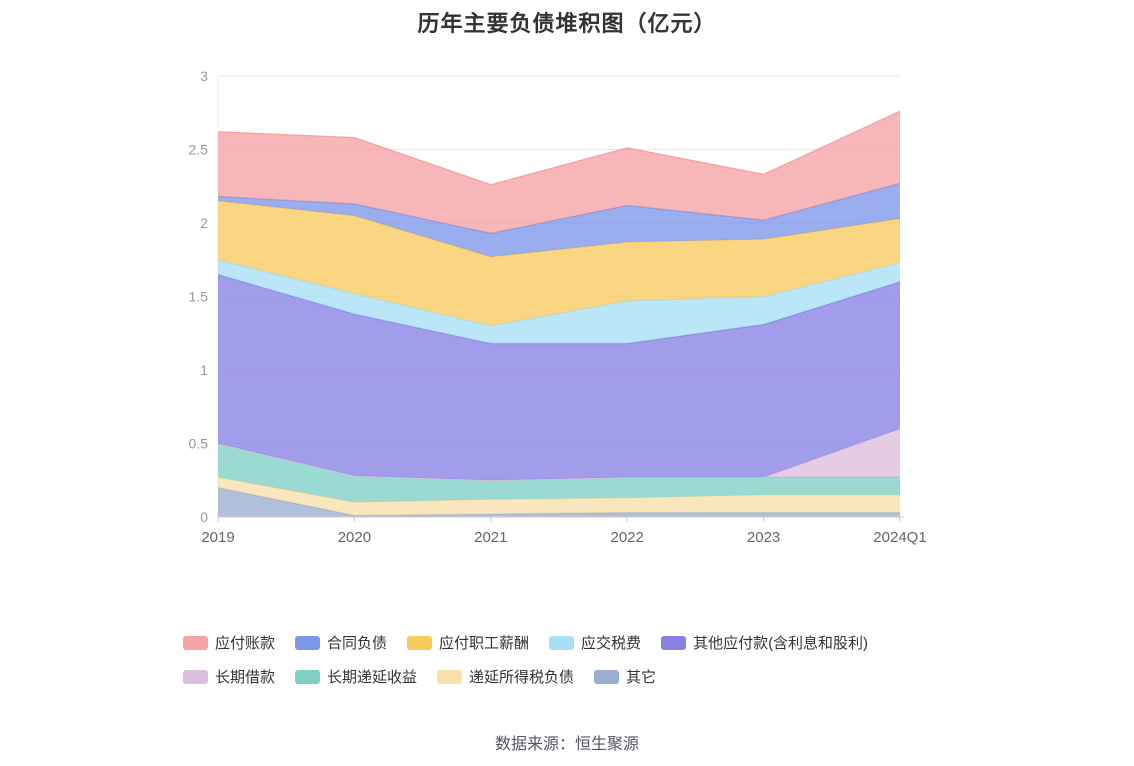 The width and height of the screenshot is (1134, 766). What do you see at coordinates (781, 643) in the screenshot?
I see `legend-label: 其他应付款(含利息和股利)` at bounding box center [781, 643].